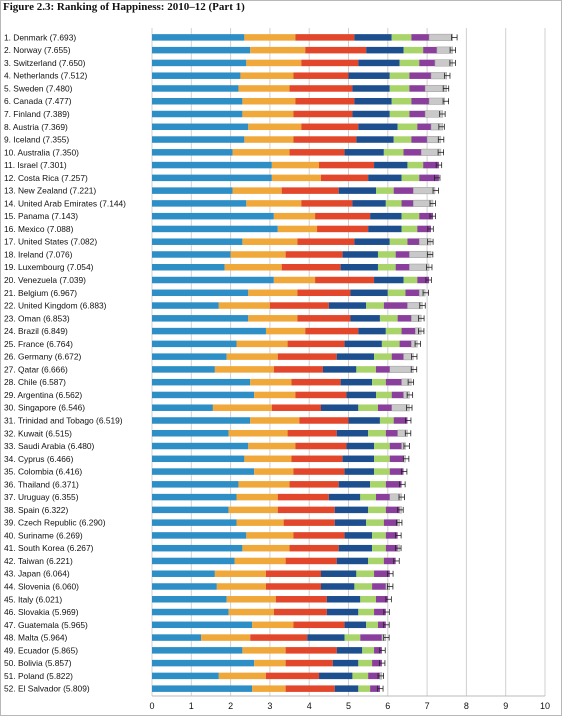 The height and width of the screenshot is (716, 562). Describe the element at coordinates (36, 638) in the screenshot. I see `country-label: 48. Malta (5.964)` at that location.